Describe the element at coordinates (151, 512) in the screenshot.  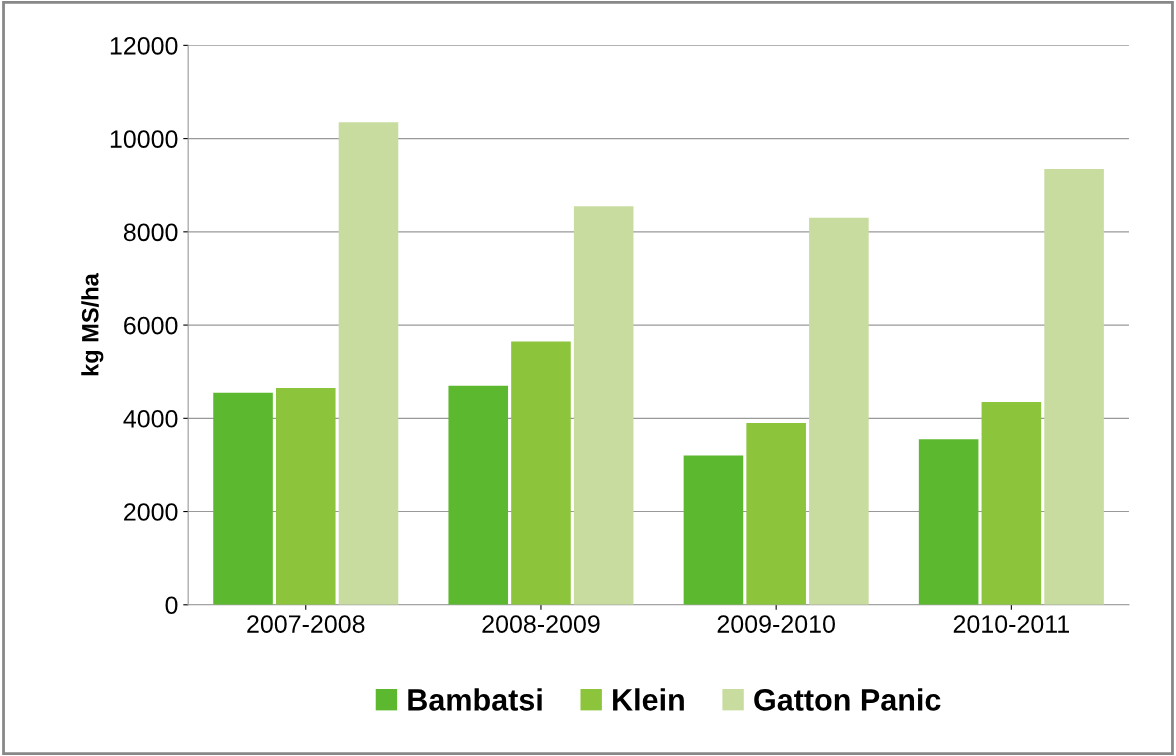
I see `y-tick-label: 2000` at that location.